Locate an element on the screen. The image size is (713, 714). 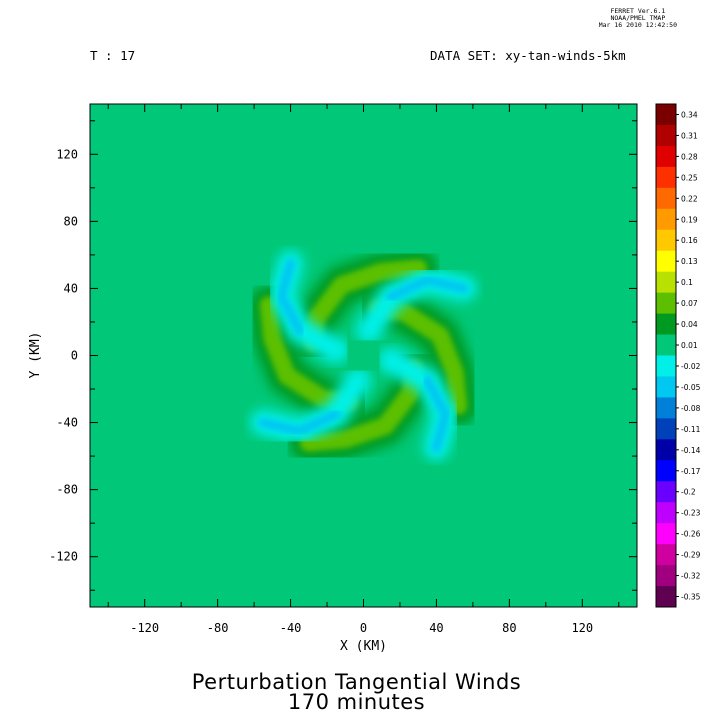
colorbar-label: -0.35 is located at coordinates (691, 597).